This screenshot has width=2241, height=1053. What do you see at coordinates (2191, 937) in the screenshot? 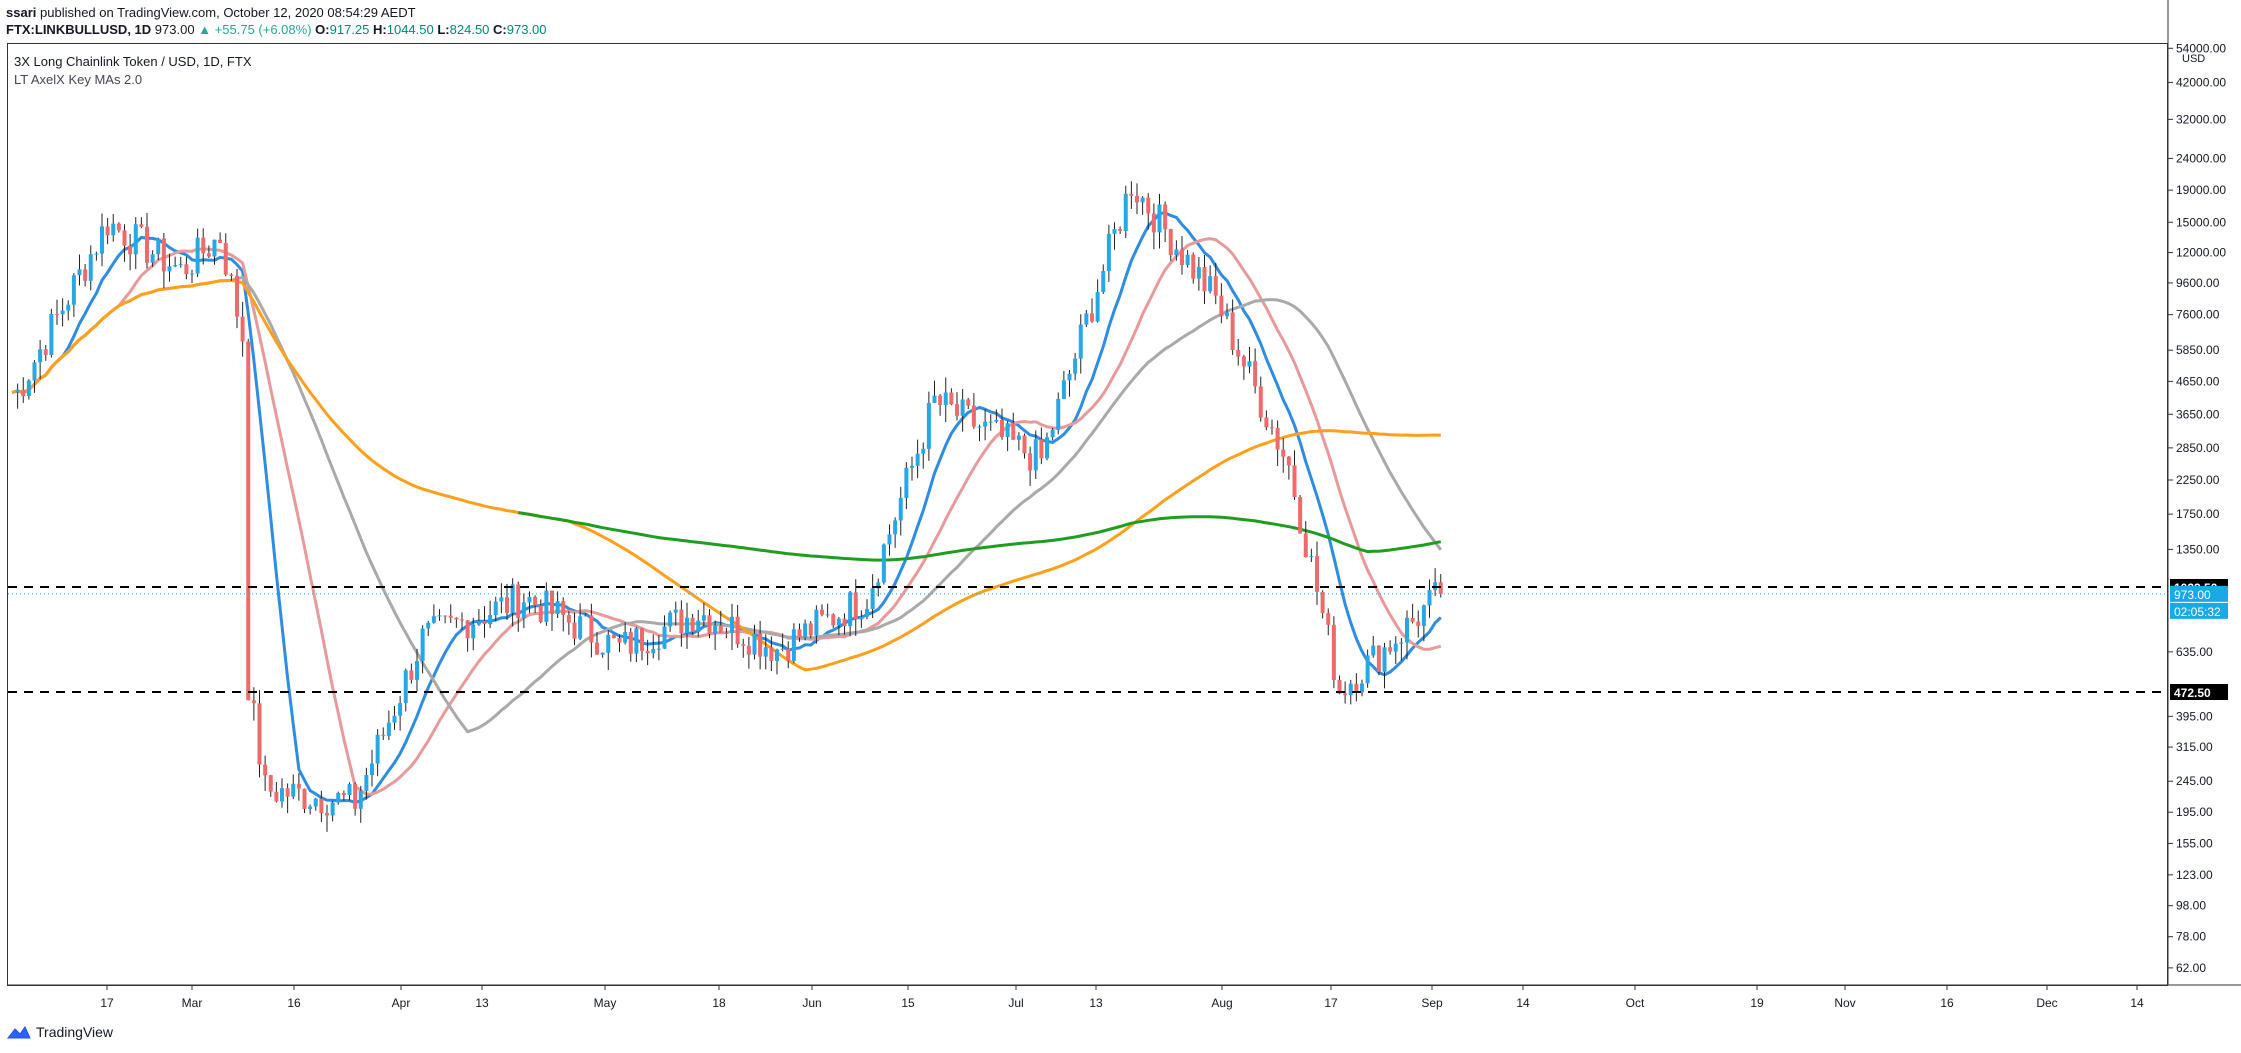
I see `price-tick-label: 78.00` at bounding box center [2191, 937].